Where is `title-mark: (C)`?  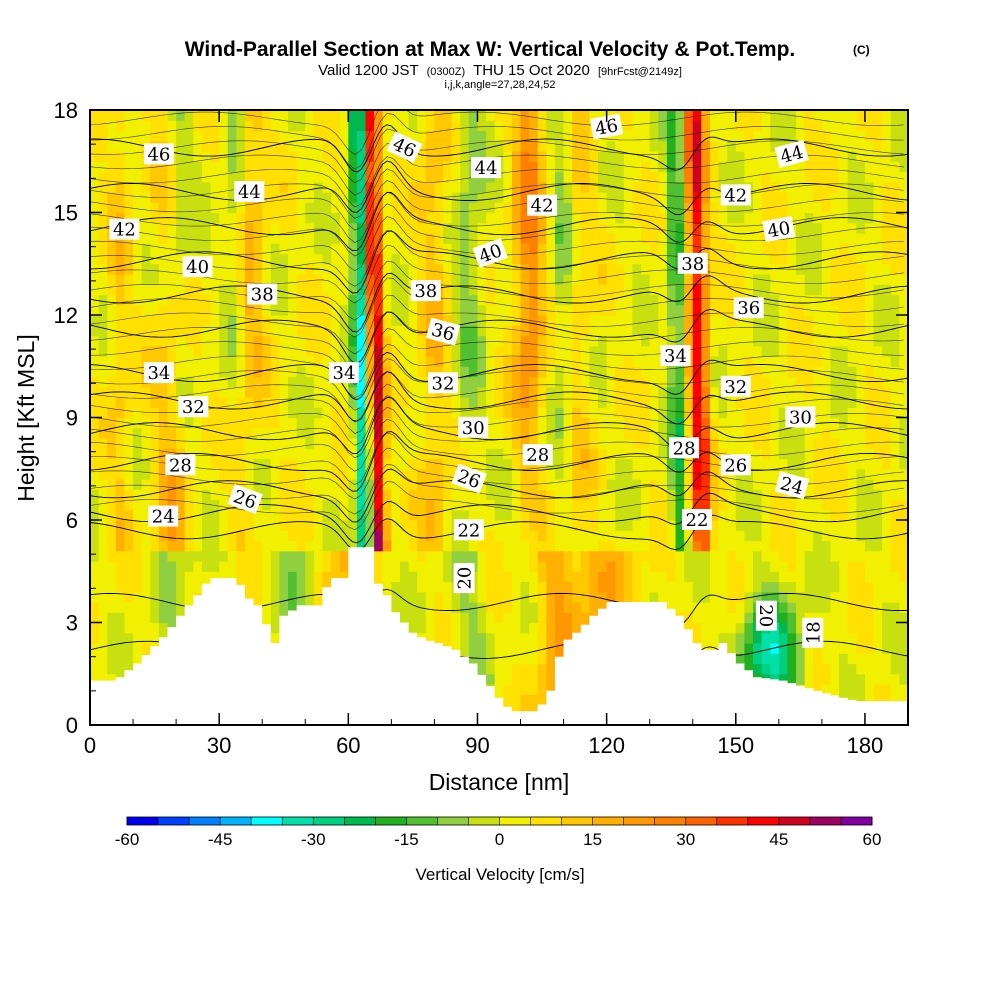
title-mark: (C) is located at coordinates (861, 50).